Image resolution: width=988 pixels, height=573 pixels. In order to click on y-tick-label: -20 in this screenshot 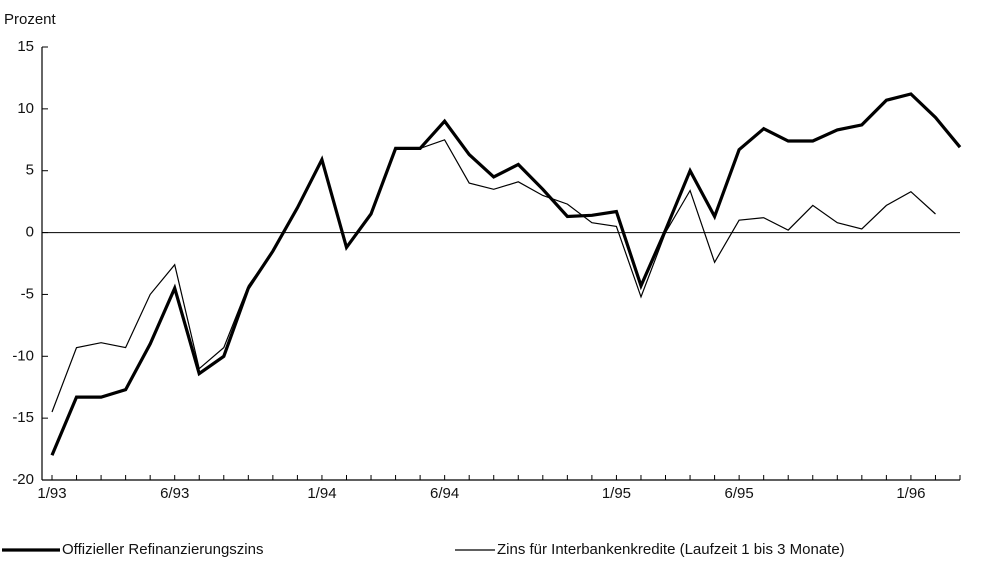, I will do `click(23, 479)`.